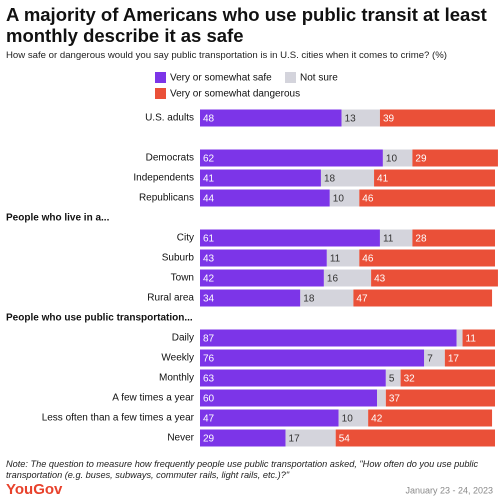  I want to click on y-tick-label: Rural area, so click(170, 298).